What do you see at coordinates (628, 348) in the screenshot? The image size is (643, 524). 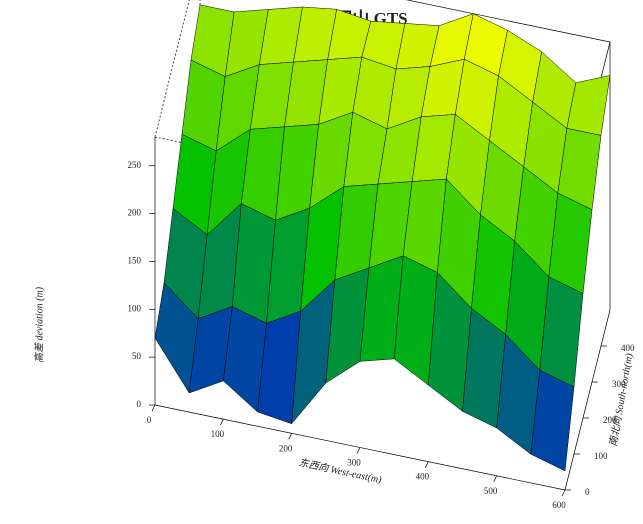 I see `y-tick-label: 400` at bounding box center [628, 348].